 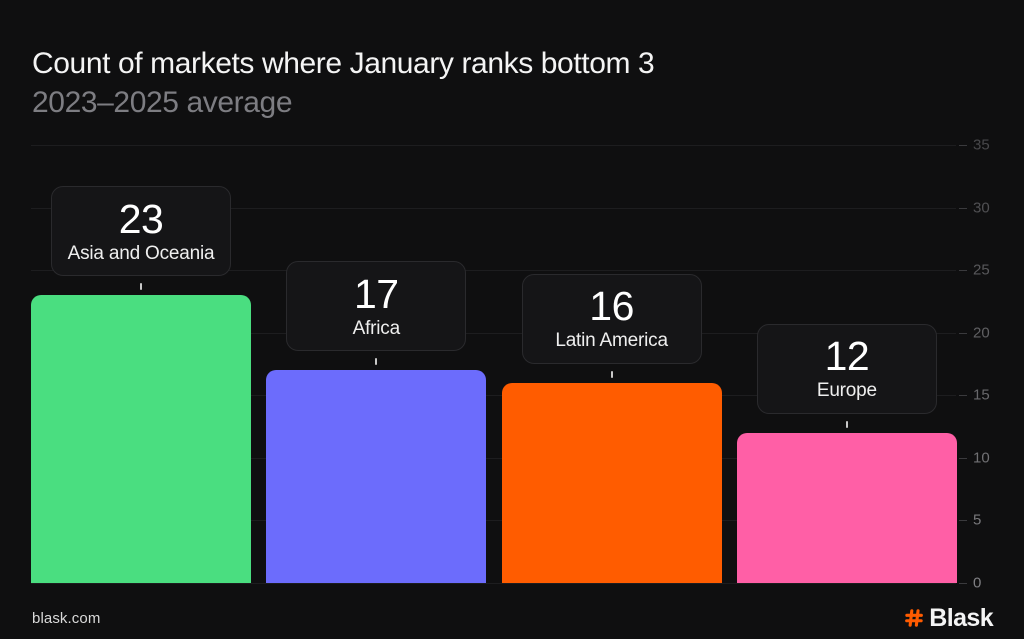 What do you see at coordinates (846, 424) in the screenshot?
I see `card-connector-europe` at bounding box center [846, 424].